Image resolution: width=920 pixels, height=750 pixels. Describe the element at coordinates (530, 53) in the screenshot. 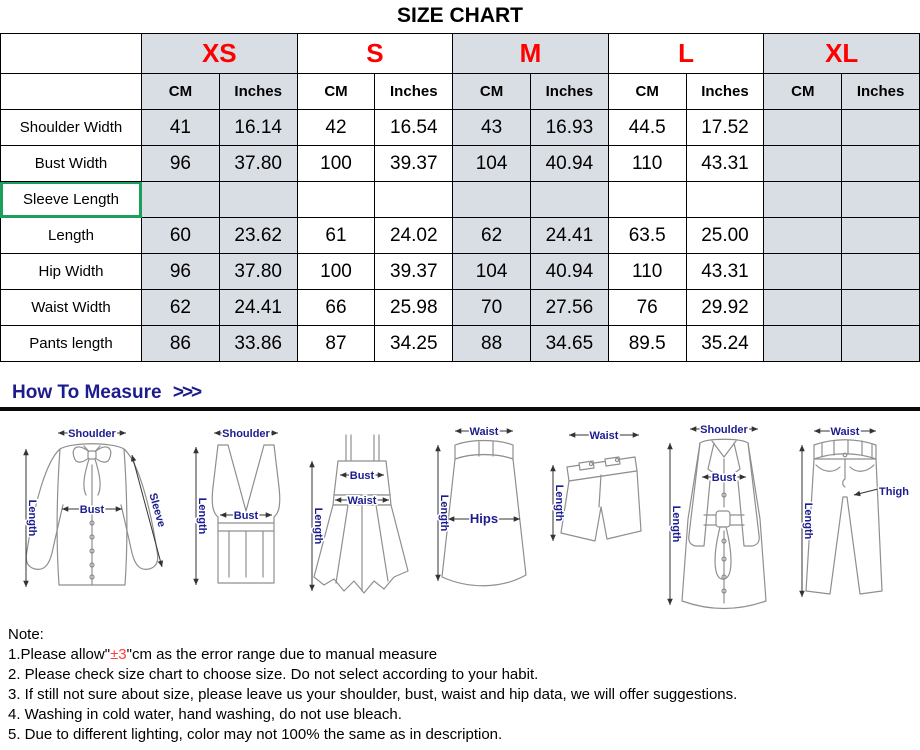

I see `size-header-m: M` at that location.